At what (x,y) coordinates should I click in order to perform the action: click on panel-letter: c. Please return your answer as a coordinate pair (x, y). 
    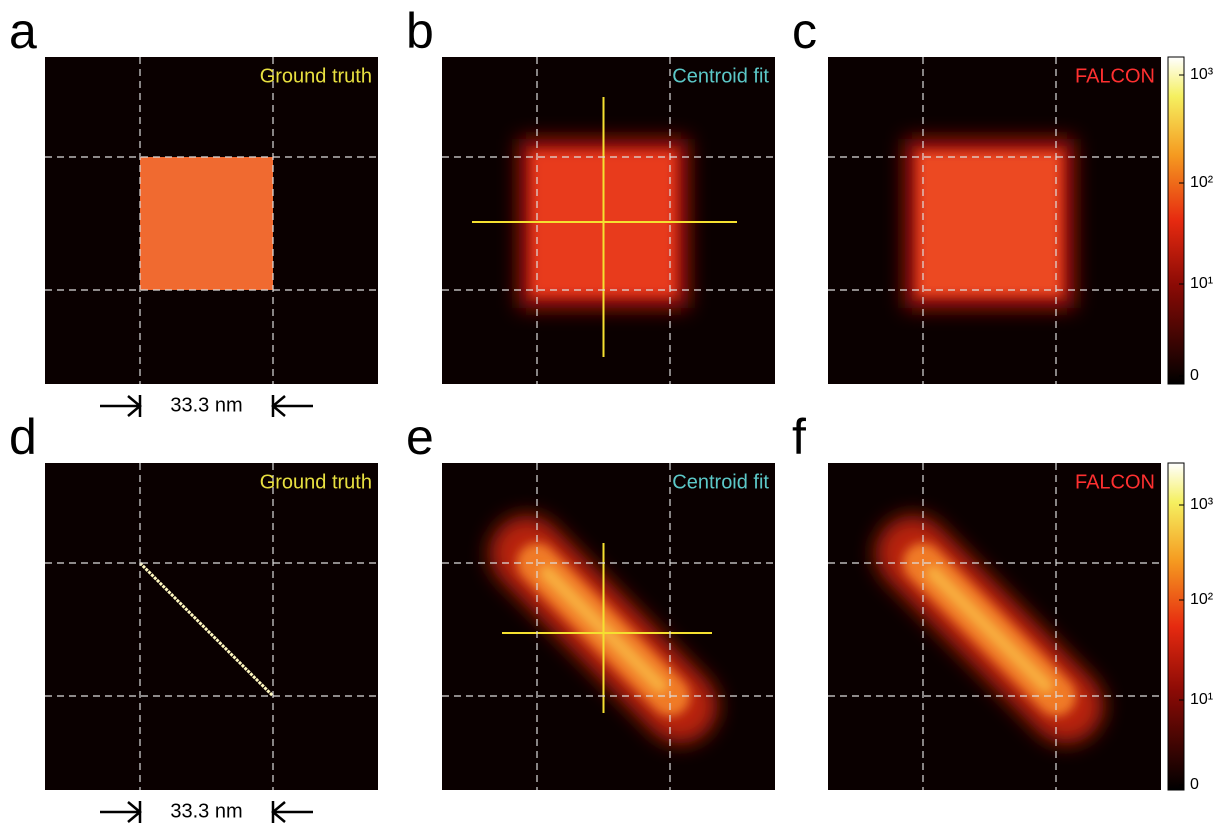
    Looking at the image, I should click on (804, 31).